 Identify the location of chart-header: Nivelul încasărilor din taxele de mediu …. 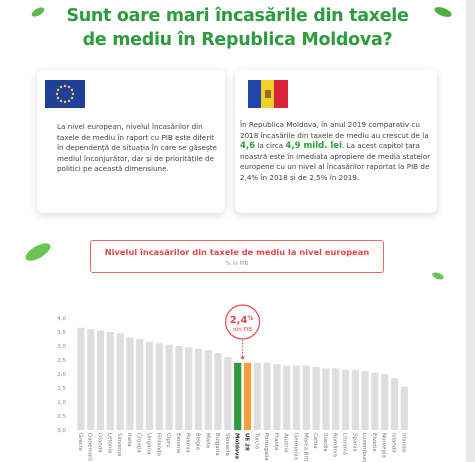
(237, 256).